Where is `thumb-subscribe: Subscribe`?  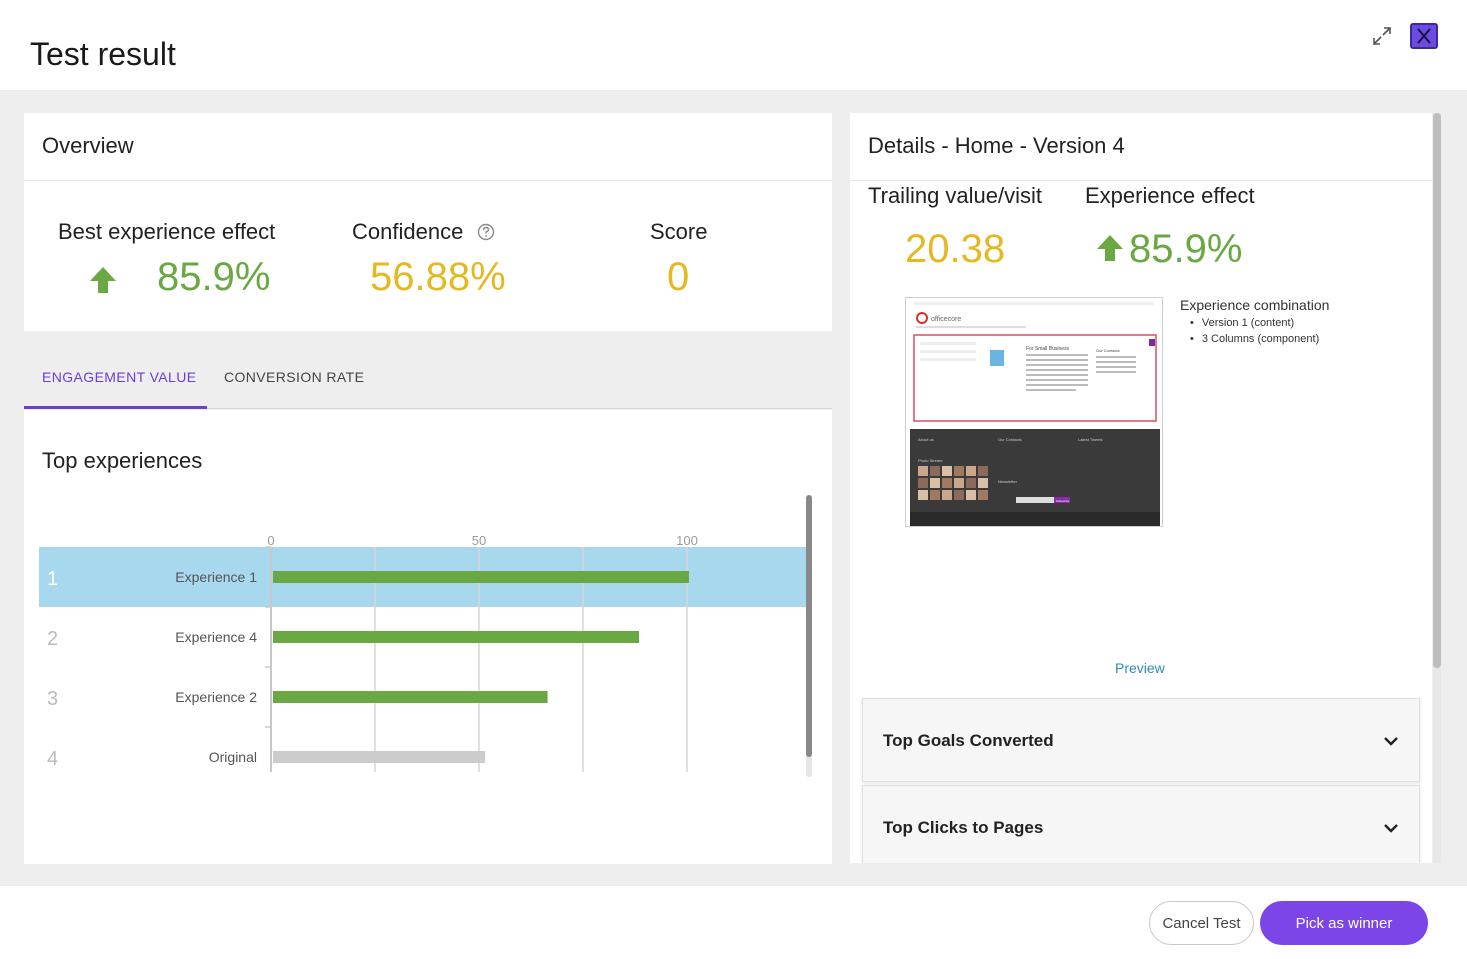 thumb-subscribe: Subscribe is located at coordinates (1063, 501).